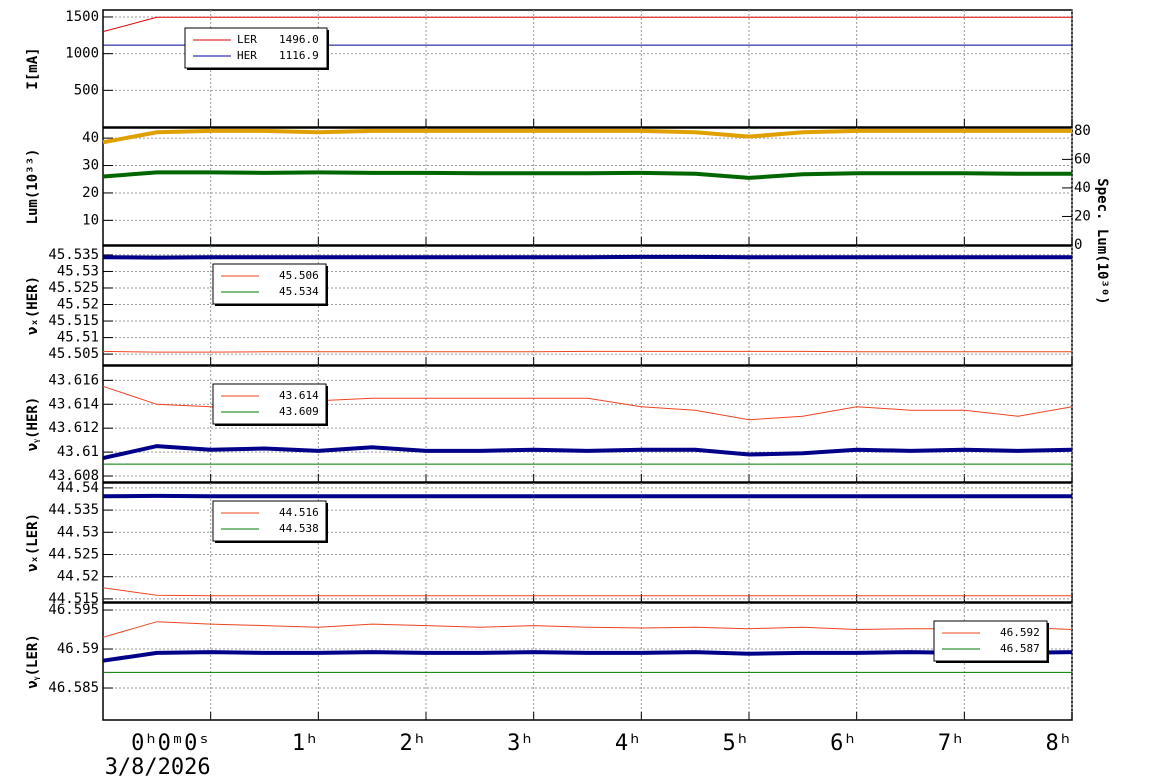  I want to click on x-tick-label: 8ʰ, so click(1059, 743).